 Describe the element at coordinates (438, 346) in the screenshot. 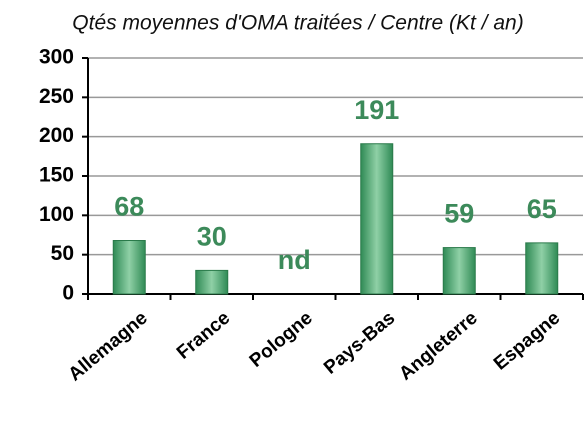

I see `x-tick-label: Angleterre` at that location.